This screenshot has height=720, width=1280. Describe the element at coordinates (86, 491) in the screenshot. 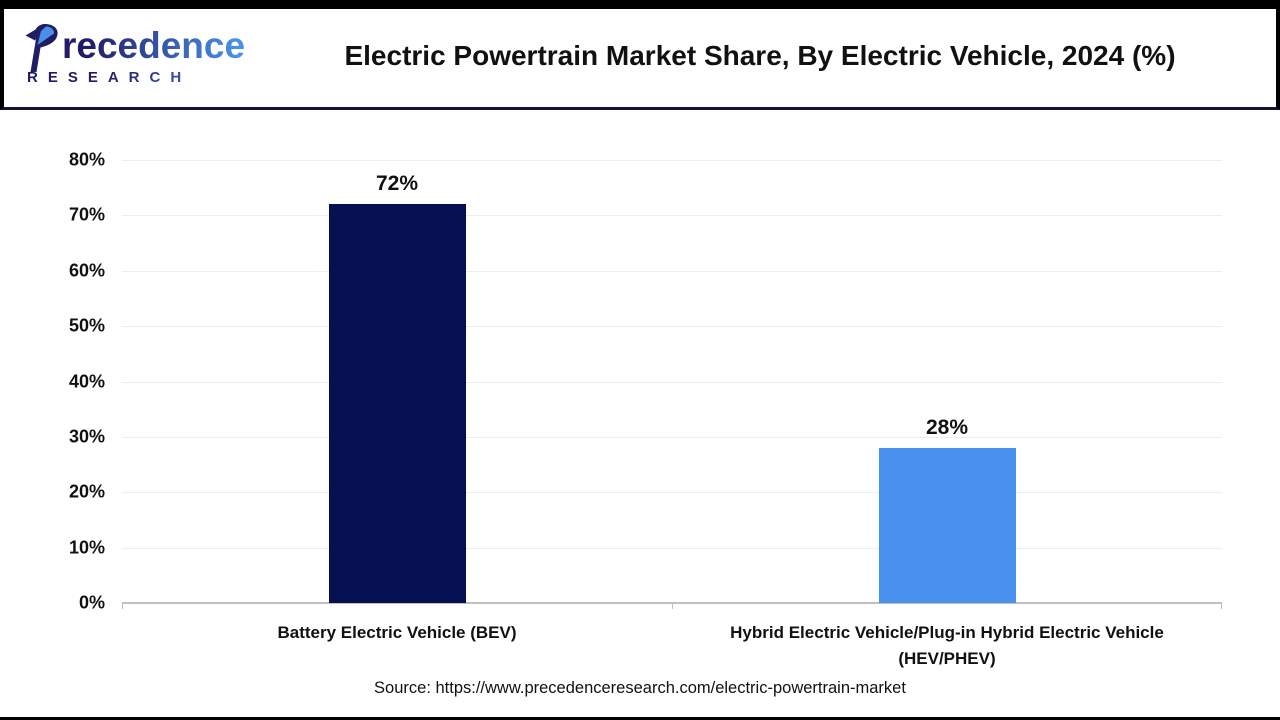

I see `y-axis-tick-label: 20%` at that location.